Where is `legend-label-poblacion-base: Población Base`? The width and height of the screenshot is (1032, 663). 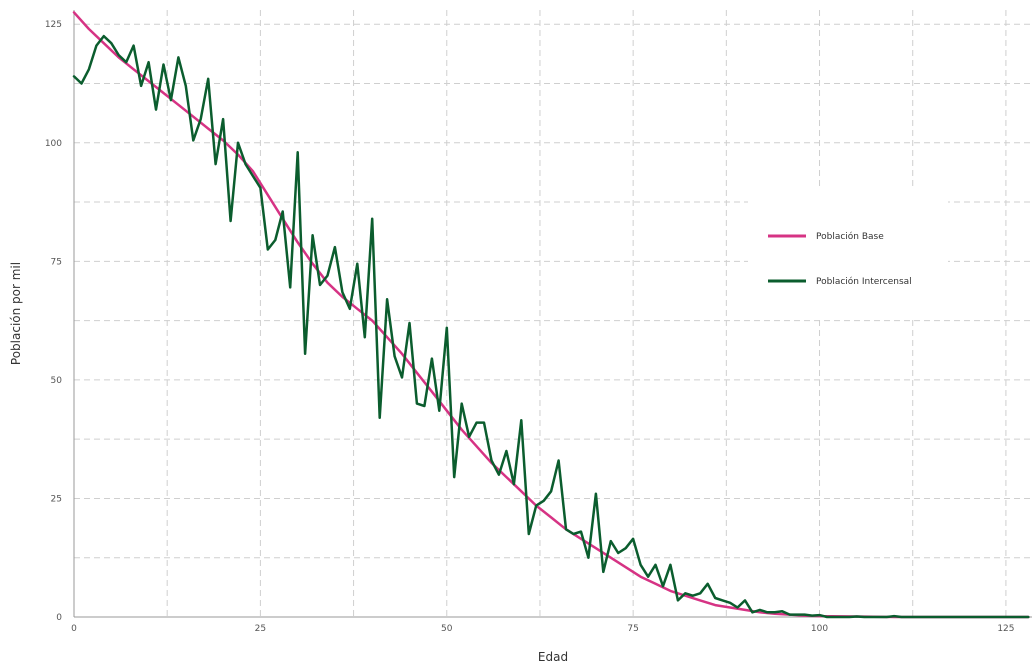 legend-label-poblacion-base: Población Base is located at coordinates (850, 236).